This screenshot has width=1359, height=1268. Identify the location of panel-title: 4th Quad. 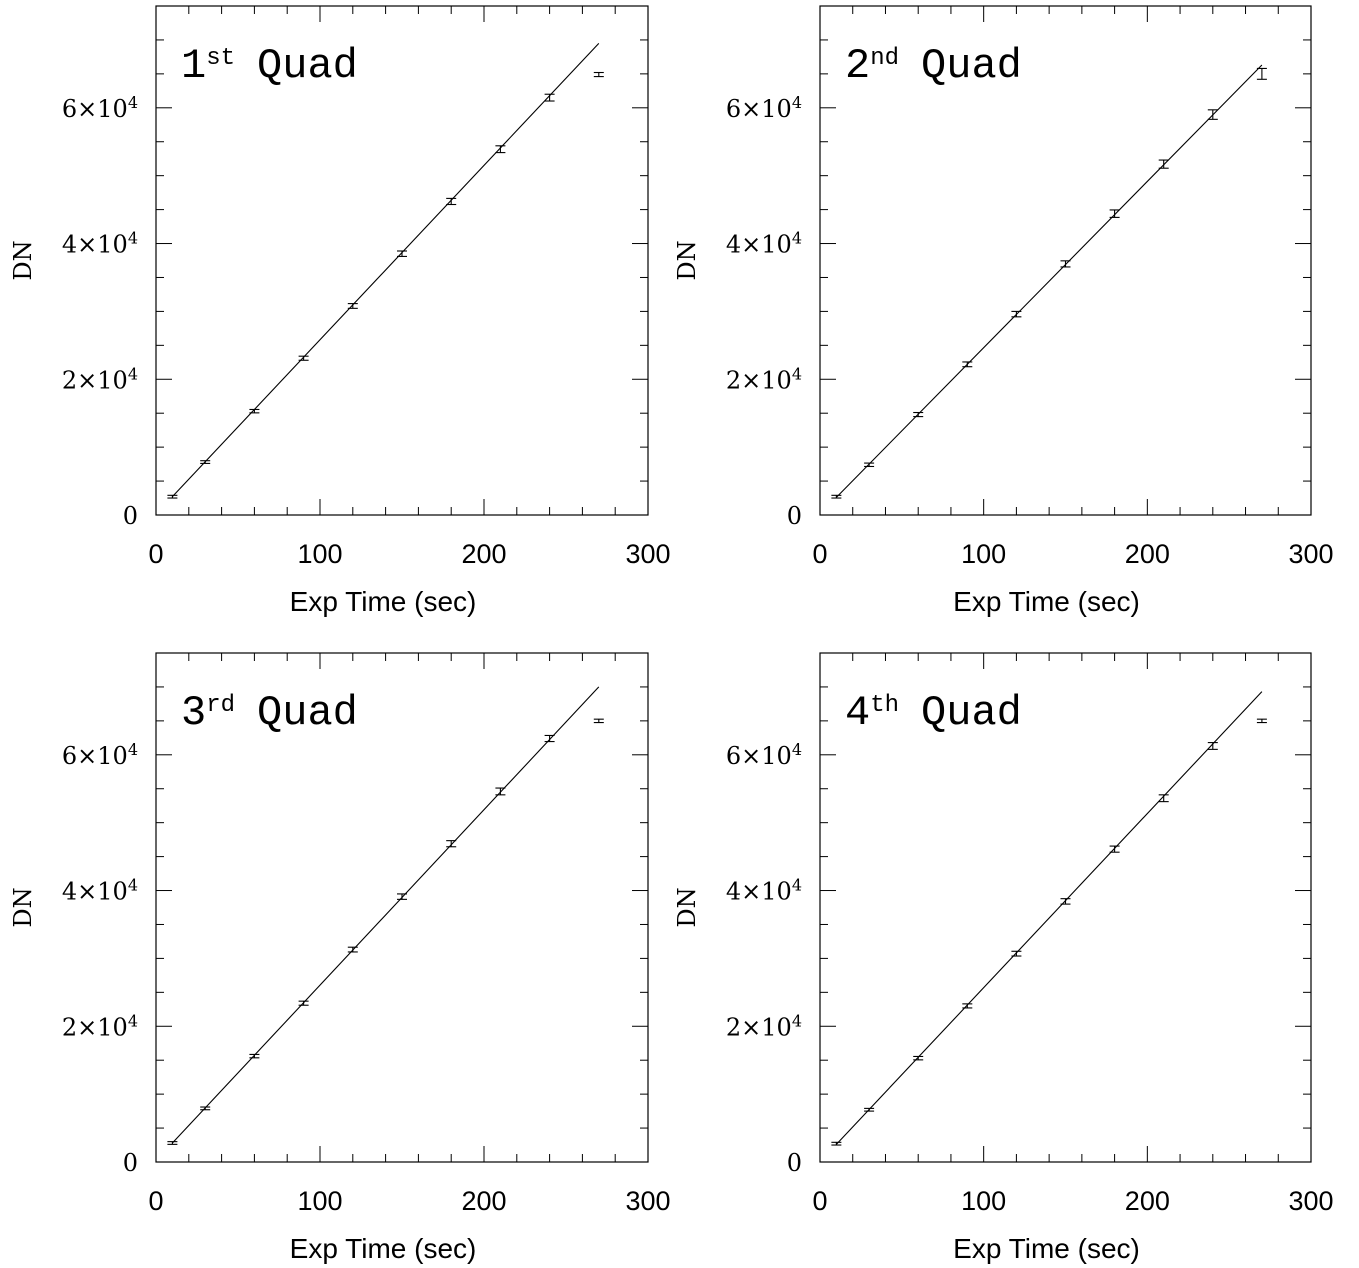
(933, 713).